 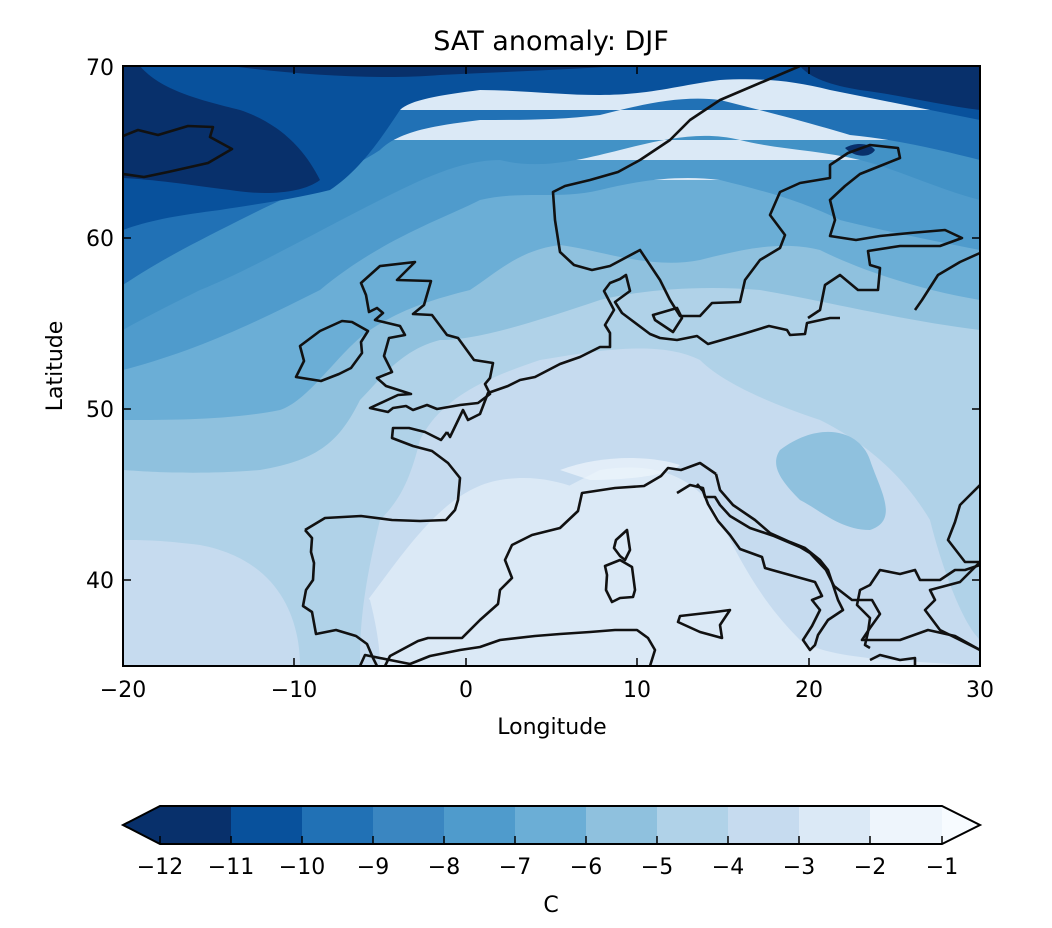 I want to click on colorbar-tick-label: −5, so click(x=657, y=867).